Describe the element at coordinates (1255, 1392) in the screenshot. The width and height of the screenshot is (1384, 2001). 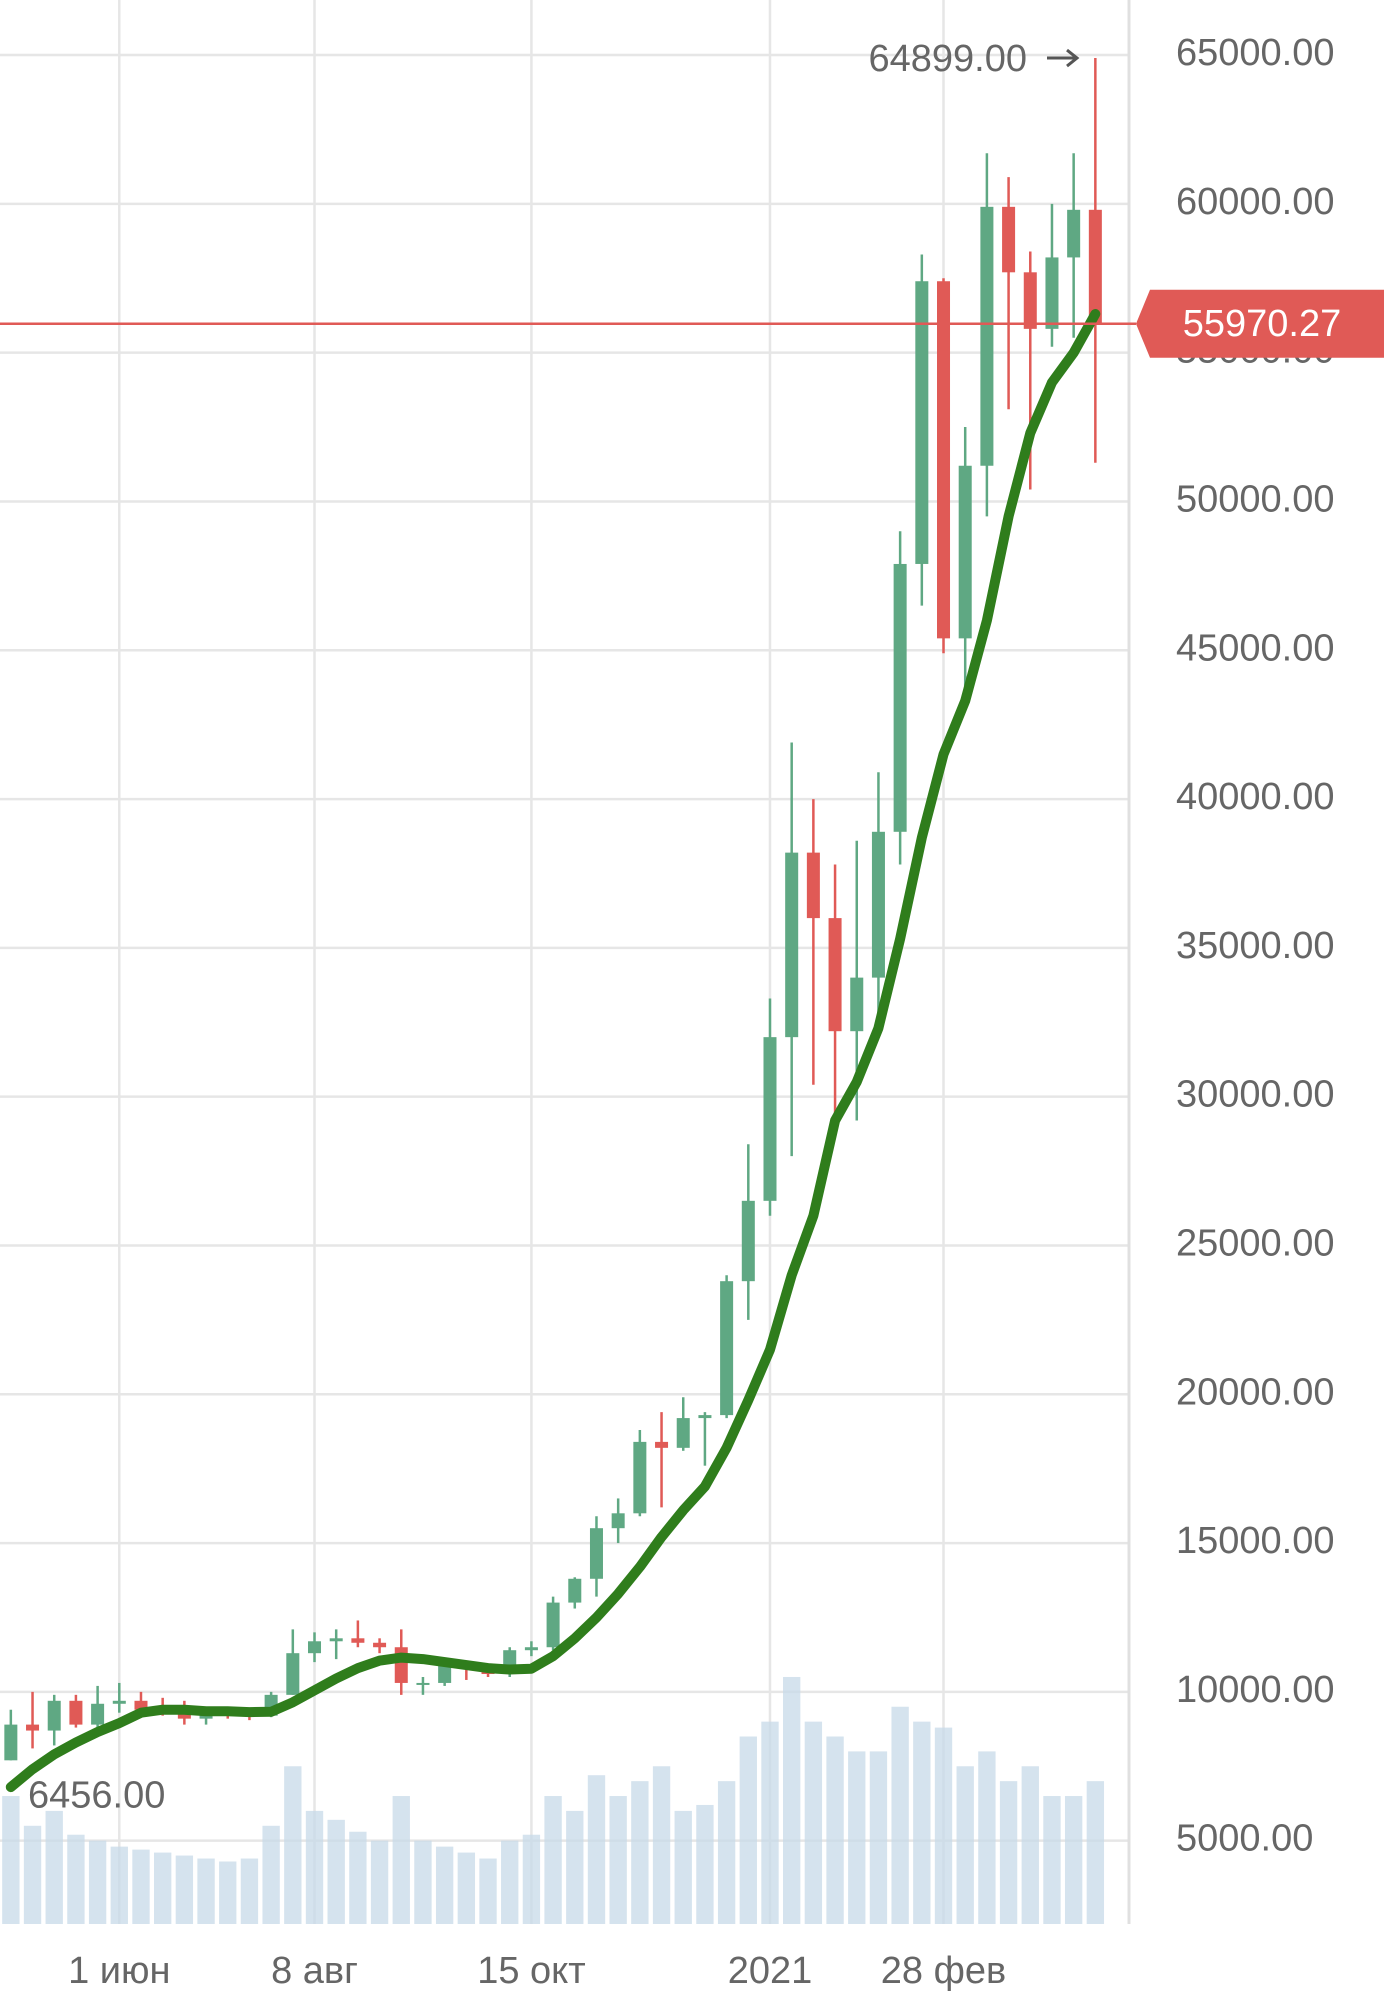
I see `y-tick-label: 20000.00` at that location.